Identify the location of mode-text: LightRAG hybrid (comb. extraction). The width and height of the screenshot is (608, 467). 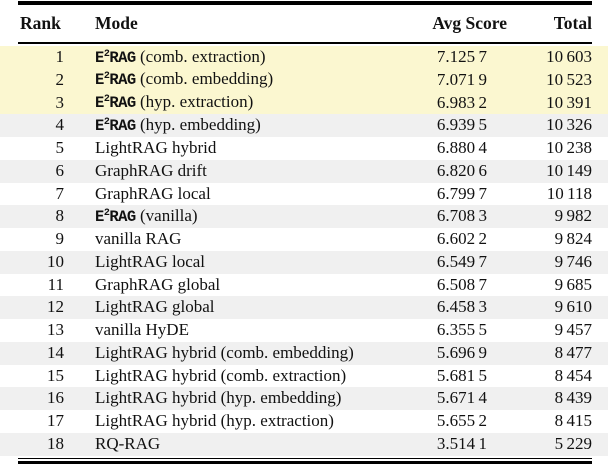
(221, 375).